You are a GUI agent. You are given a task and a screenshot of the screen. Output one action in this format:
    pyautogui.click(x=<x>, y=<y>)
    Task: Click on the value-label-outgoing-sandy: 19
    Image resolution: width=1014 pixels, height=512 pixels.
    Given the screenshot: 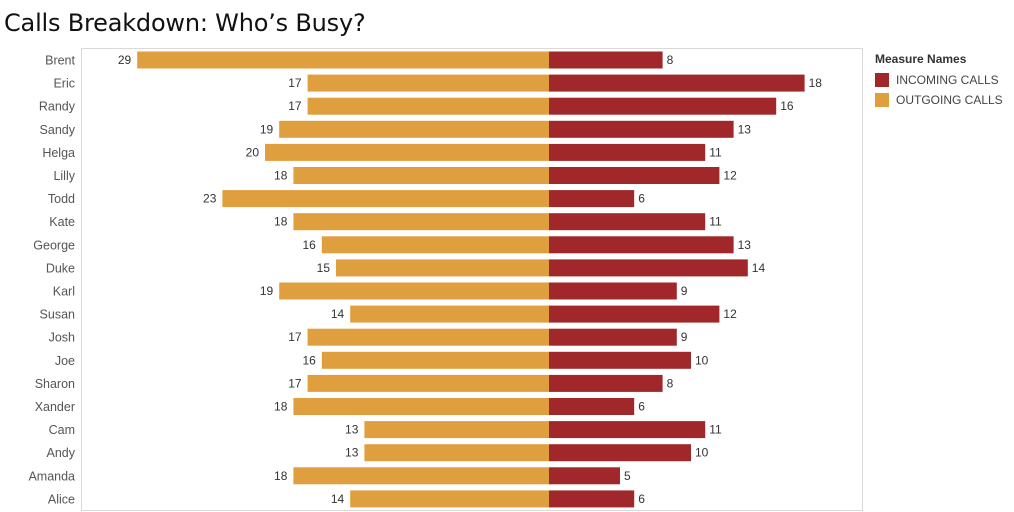 What is the action you would take?
    pyautogui.click(x=267, y=129)
    